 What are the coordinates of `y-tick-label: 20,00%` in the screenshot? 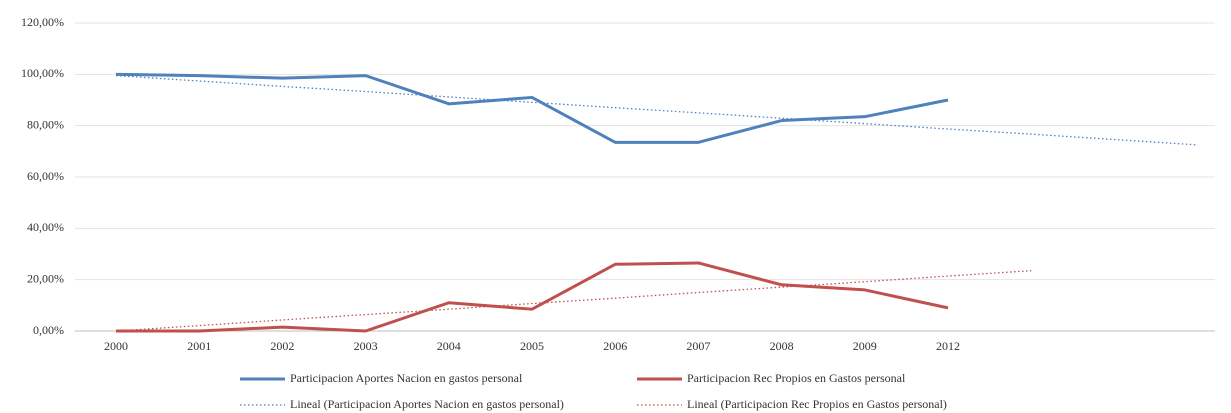 It's located at (45, 278).